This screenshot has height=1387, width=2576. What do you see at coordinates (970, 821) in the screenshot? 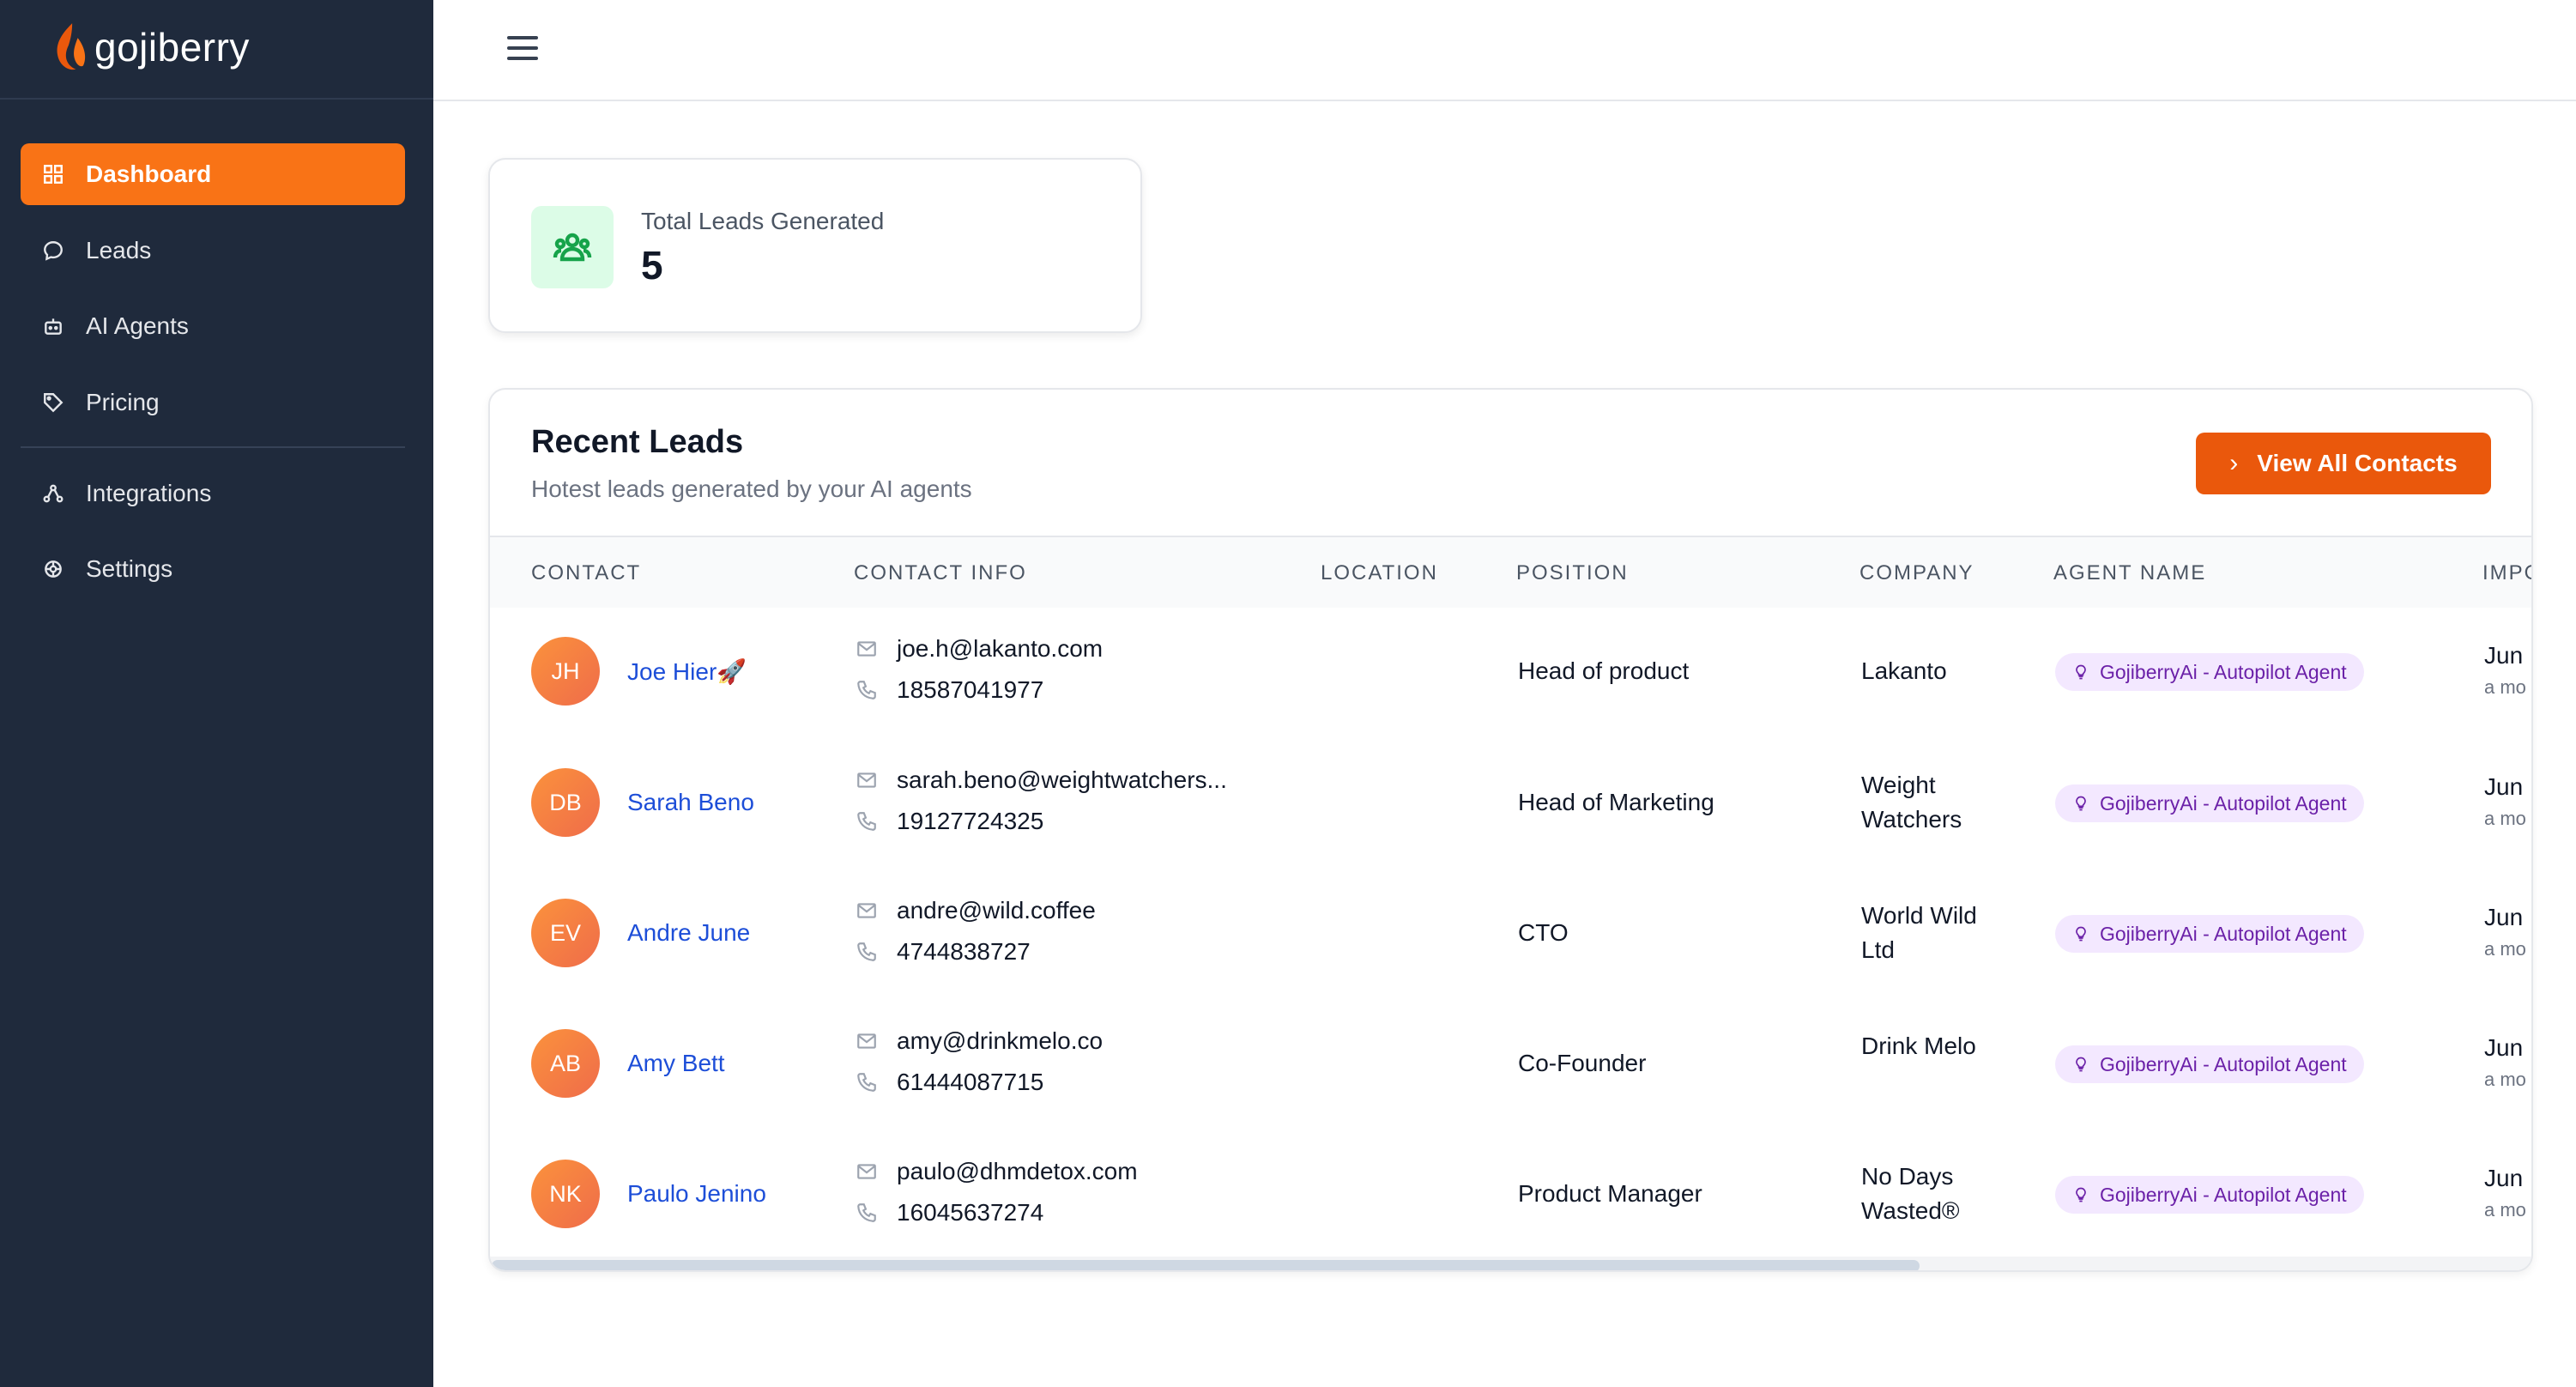
I see `phone-text: 19127724325` at bounding box center [970, 821].